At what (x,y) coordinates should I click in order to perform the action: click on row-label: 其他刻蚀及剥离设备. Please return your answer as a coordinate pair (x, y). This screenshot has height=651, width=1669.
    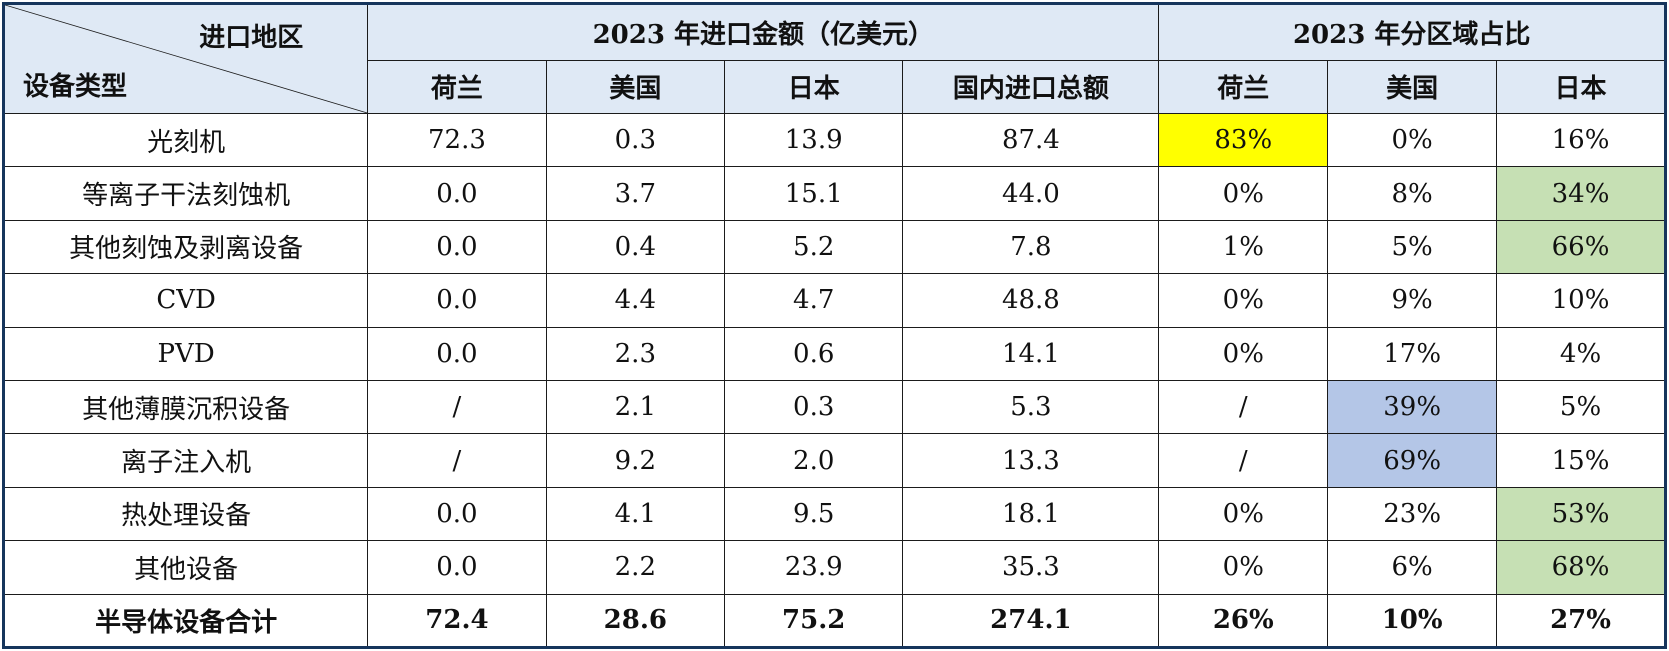
    Looking at the image, I should click on (185, 247).